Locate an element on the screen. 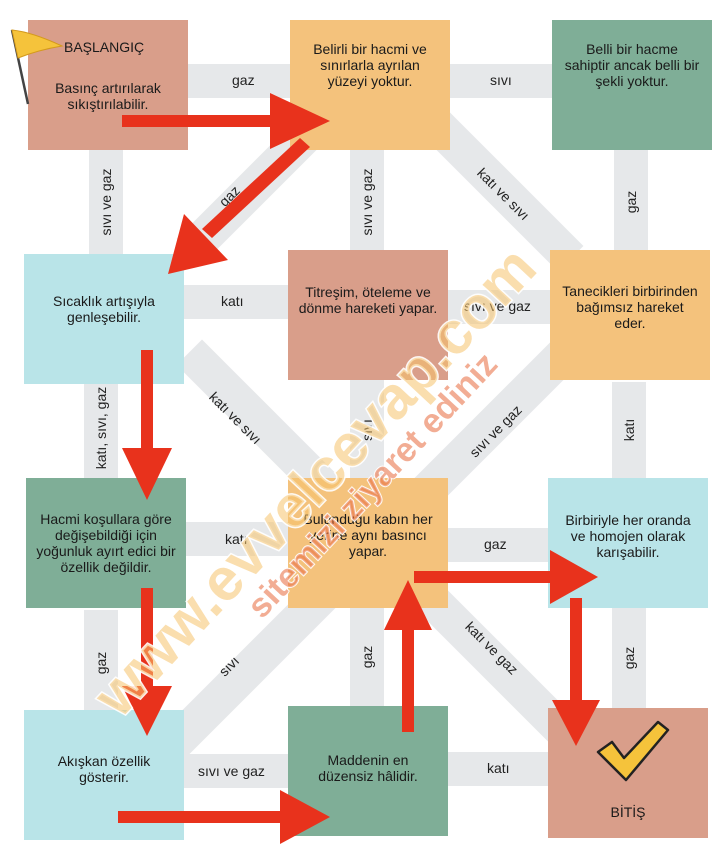  check-icon is located at coordinates (633, 751).